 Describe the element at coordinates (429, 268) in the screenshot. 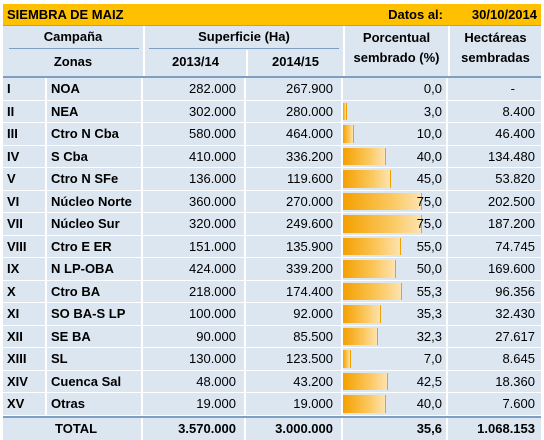

I see `percent-sown-value: 50,0` at that location.